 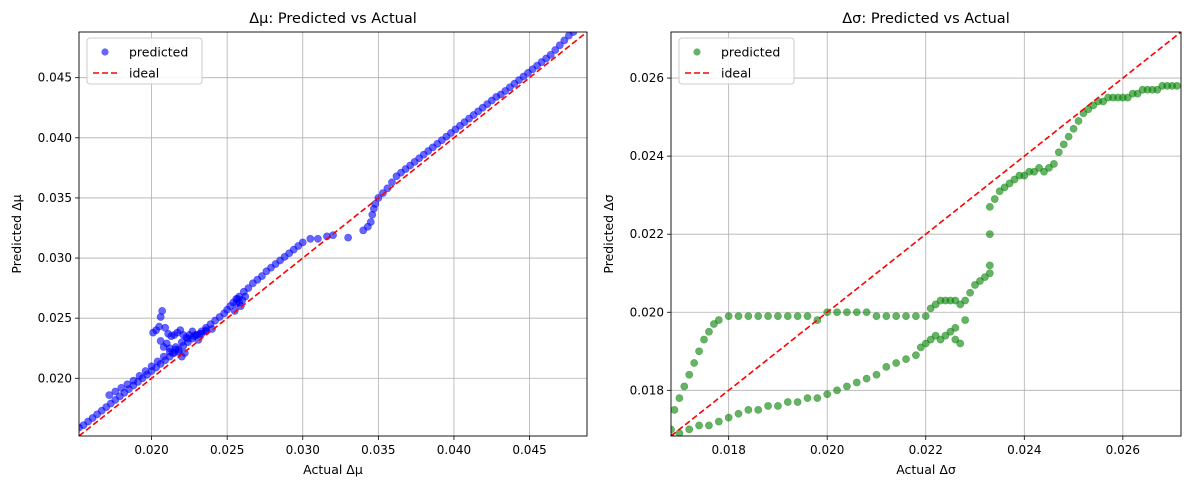 I want to click on chart-title: Δσ: Predicted vs Actual, so click(x=925, y=19).